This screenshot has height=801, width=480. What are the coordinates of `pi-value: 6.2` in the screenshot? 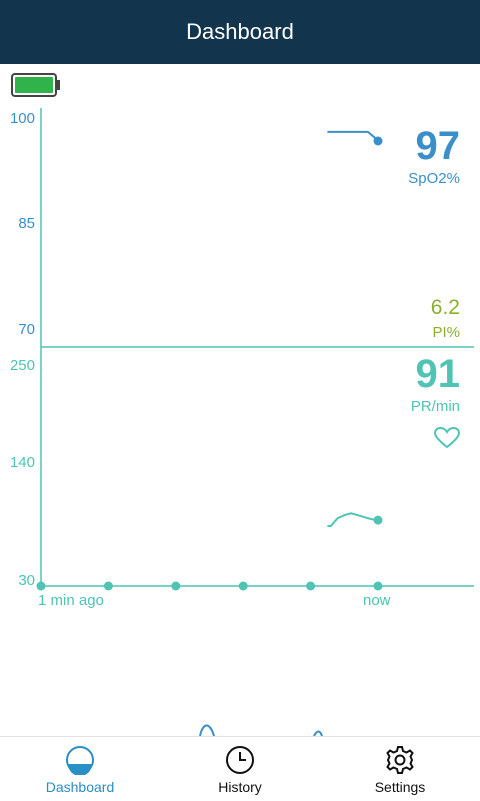 It's located at (445, 307).